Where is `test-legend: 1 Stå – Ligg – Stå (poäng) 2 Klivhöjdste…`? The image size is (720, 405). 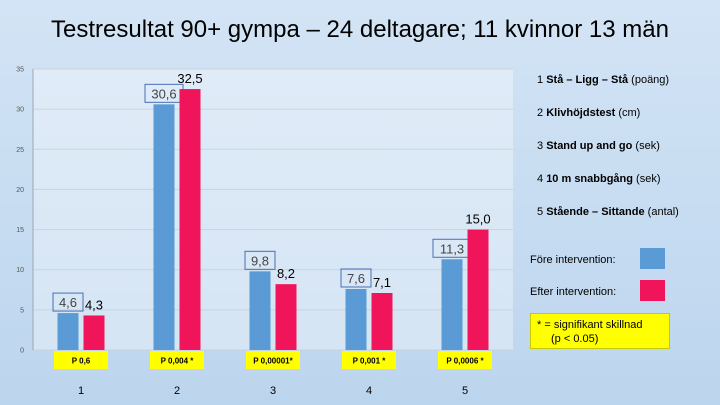 test-legend: 1 Stå – Ligg – Stå (poäng) 2 Klivhöjdste… is located at coordinates (608, 154).